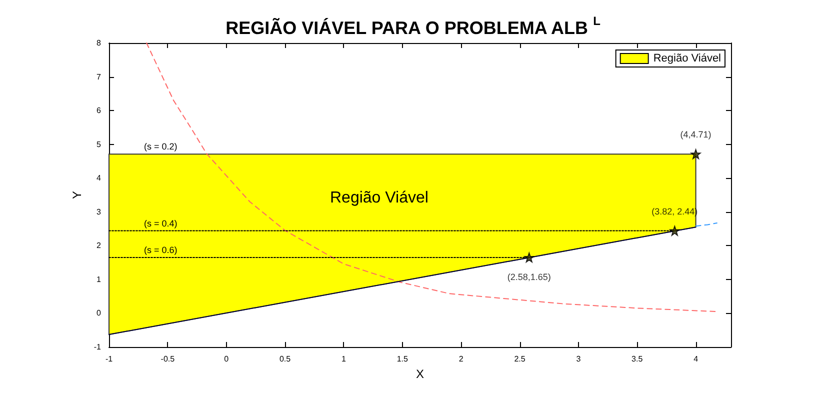 This screenshot has width=825, height=395. What do you see at coordinates (687, 58) in the screenshot?
I see `legend-label: Região Viável` at bounding box center [687, 58].